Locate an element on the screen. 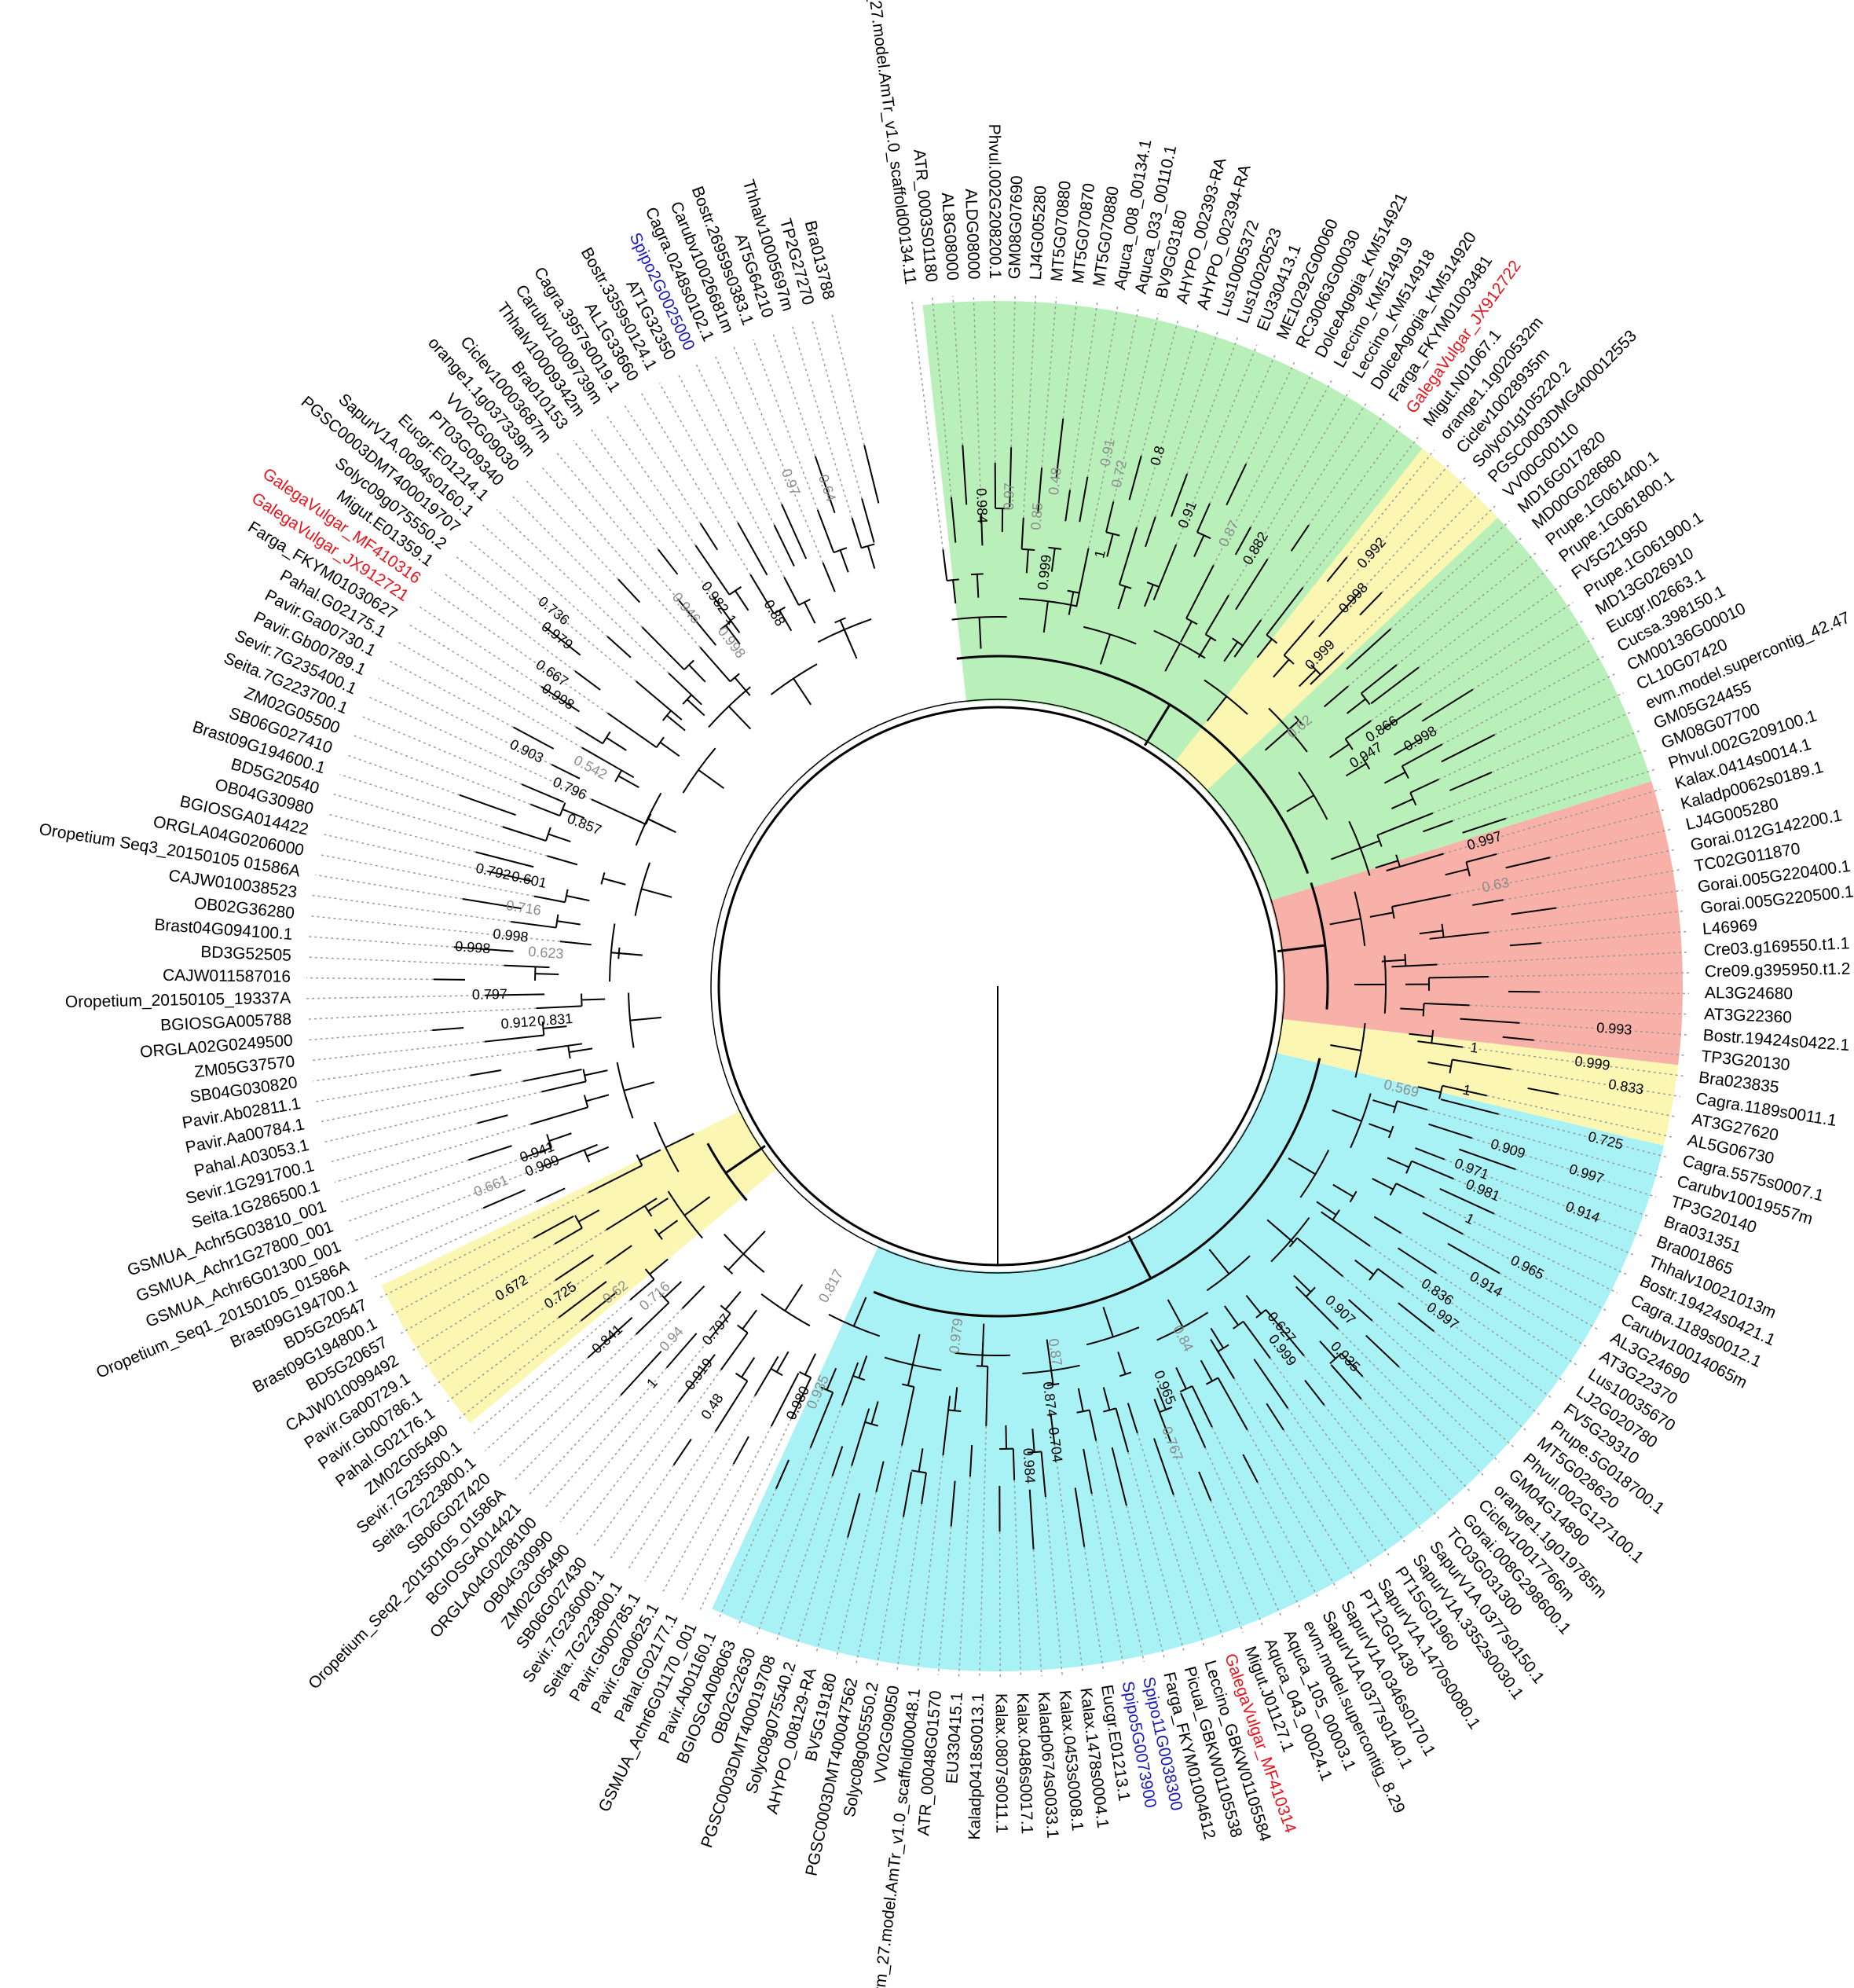 This screenshot has width=1854, height=1988. support-value: 0.716 is located at coordinates (654, 1296).